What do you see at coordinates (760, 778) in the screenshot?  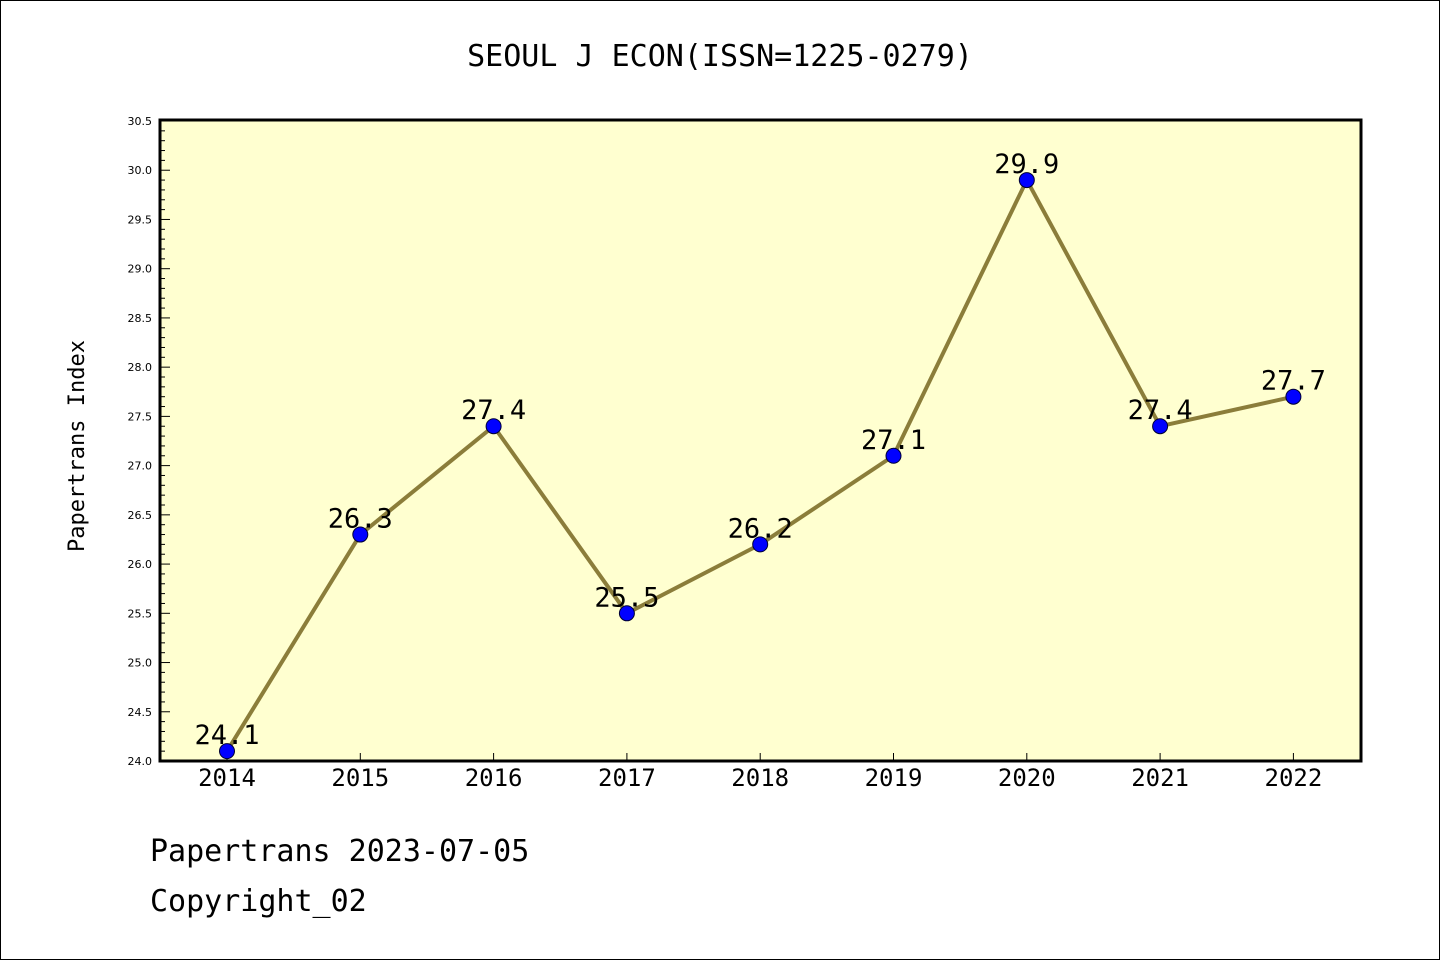 I see `x-tick-label: 2018` at bounding box center [760, 778].